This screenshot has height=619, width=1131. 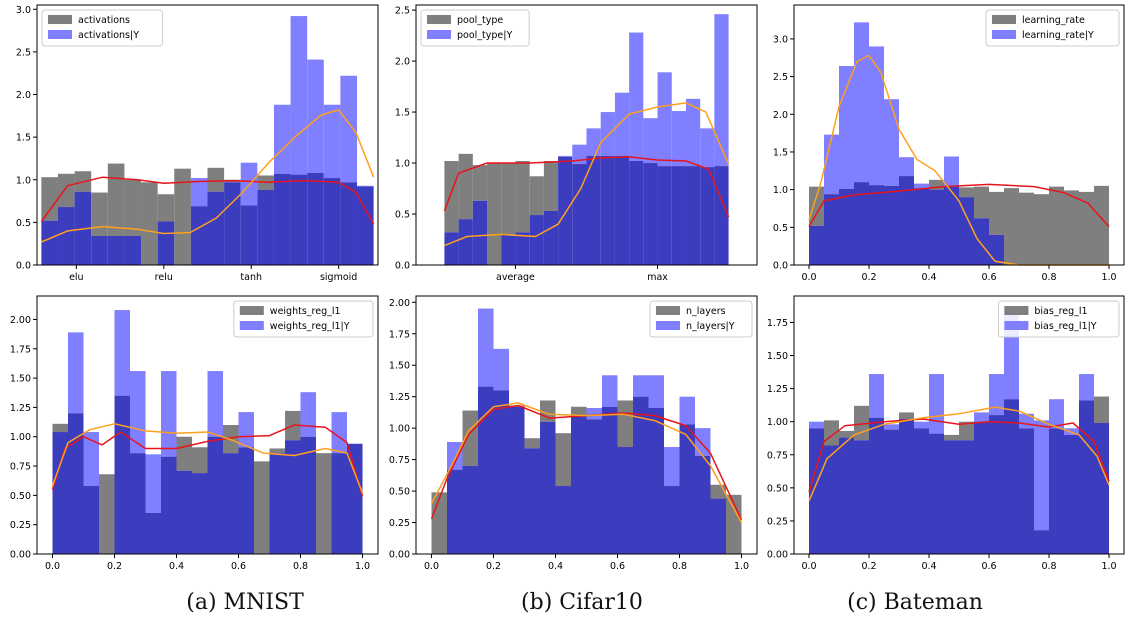 I want to click on y-tick-label: 0.5, so click(x=23, y=223).